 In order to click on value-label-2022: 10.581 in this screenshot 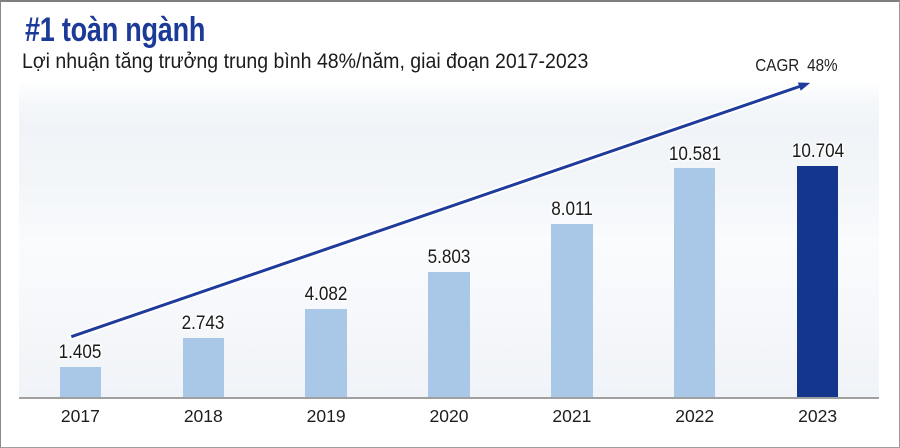, I will do `click(694, 154)`.